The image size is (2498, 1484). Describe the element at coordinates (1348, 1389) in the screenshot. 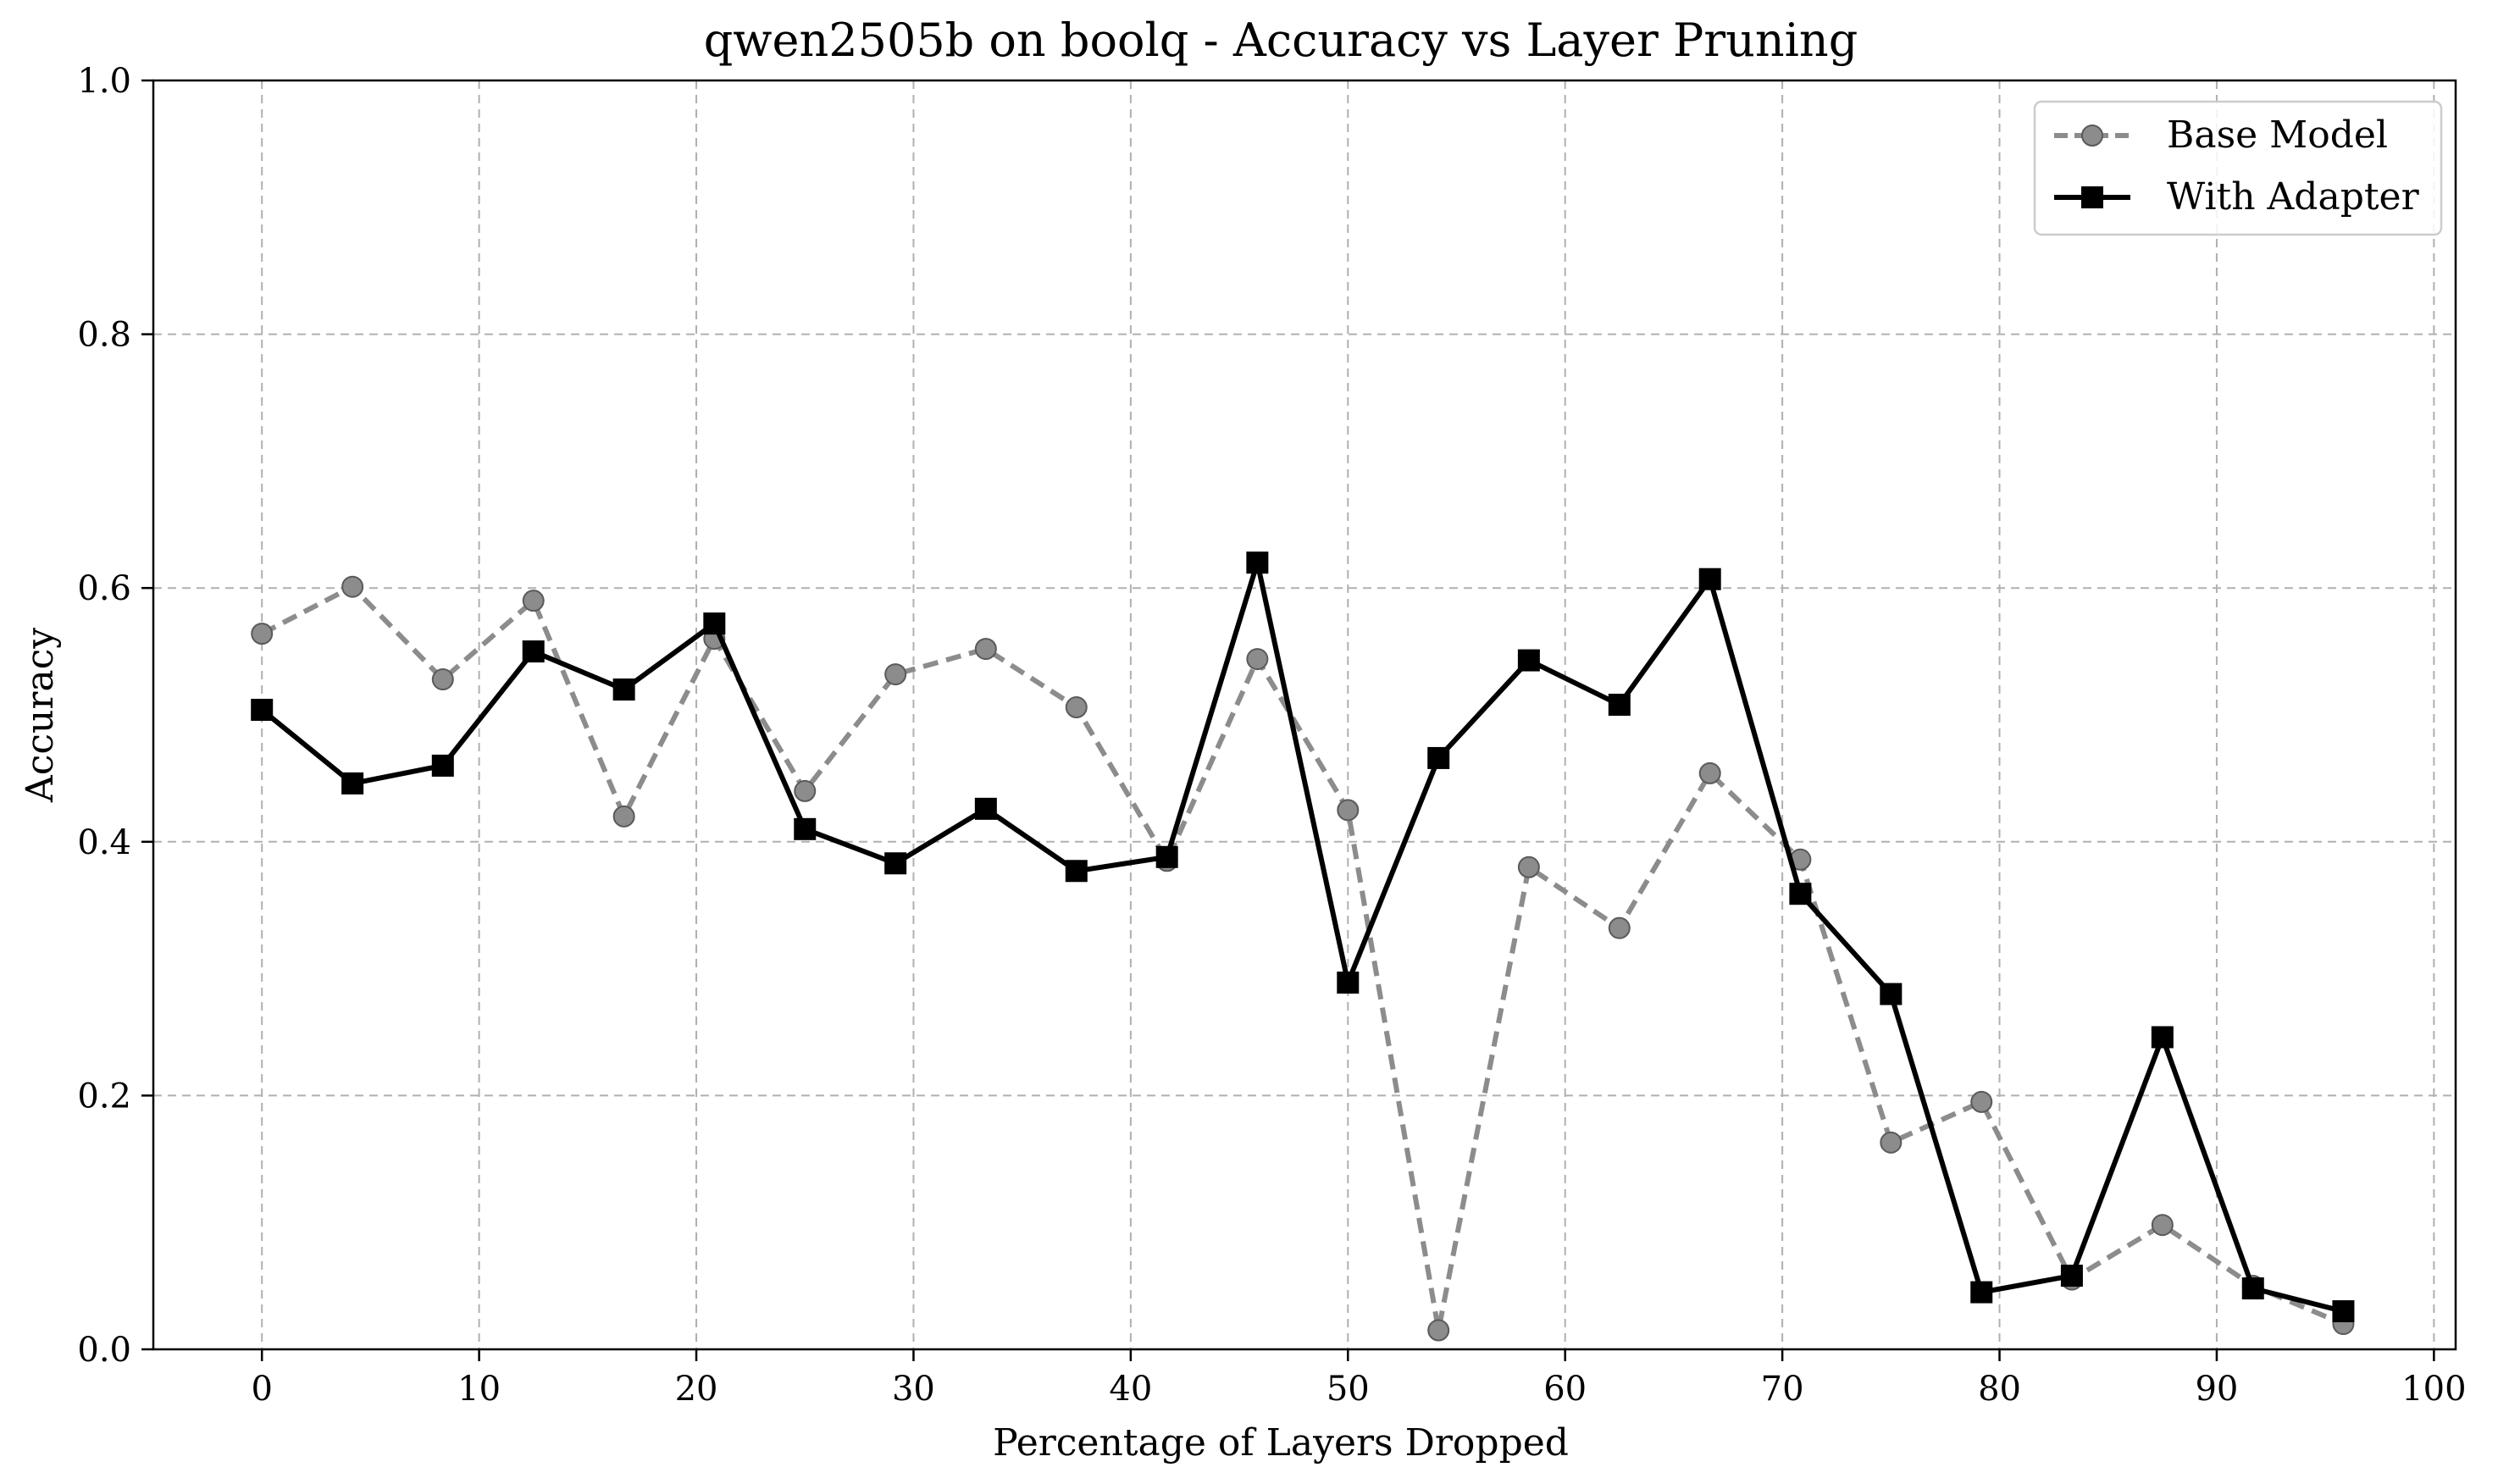

I see `x-tick-label: 50` at that location.